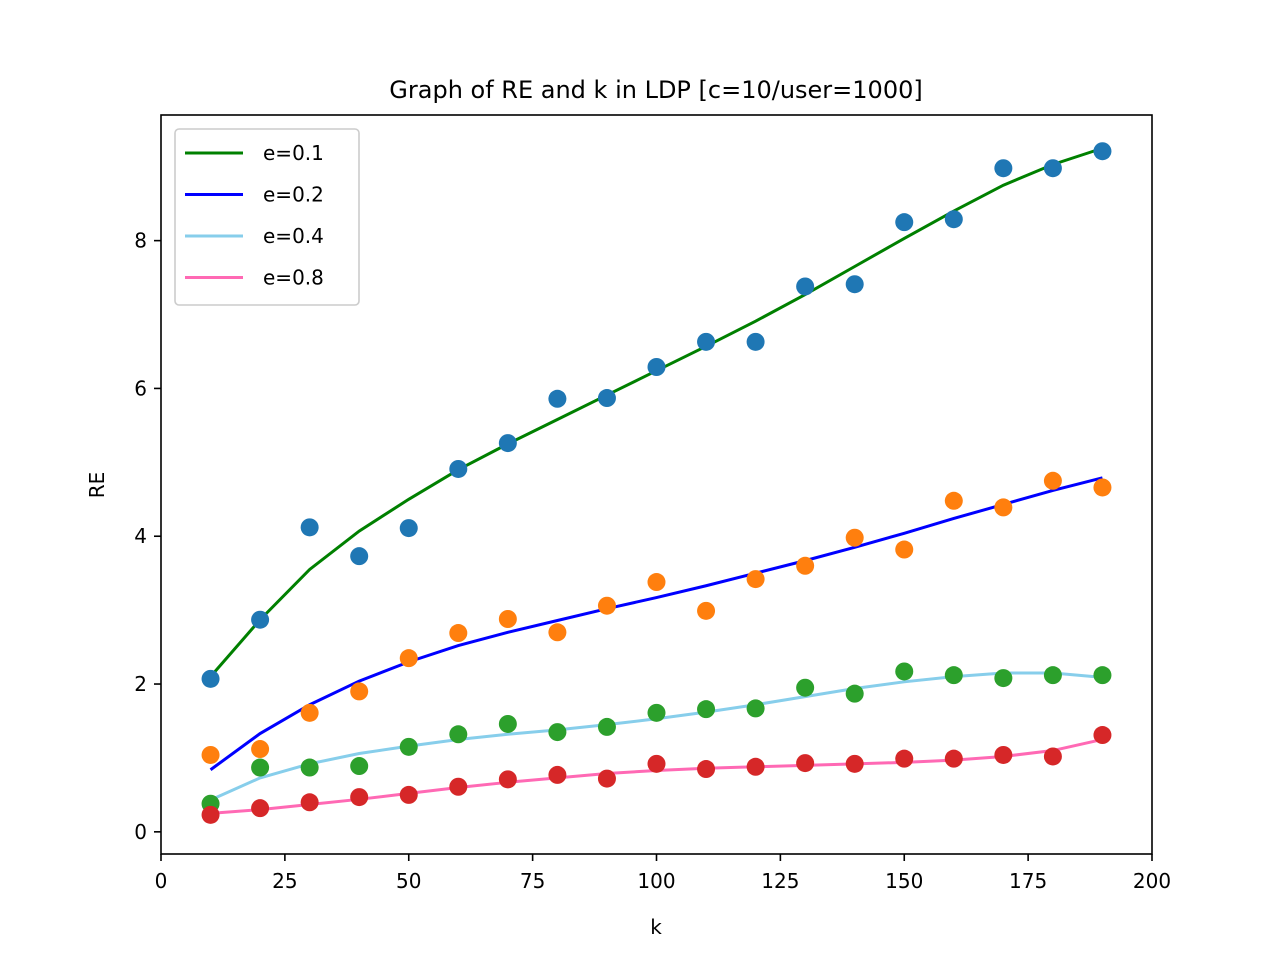  I want to click on legend-box, so click(267, 217).